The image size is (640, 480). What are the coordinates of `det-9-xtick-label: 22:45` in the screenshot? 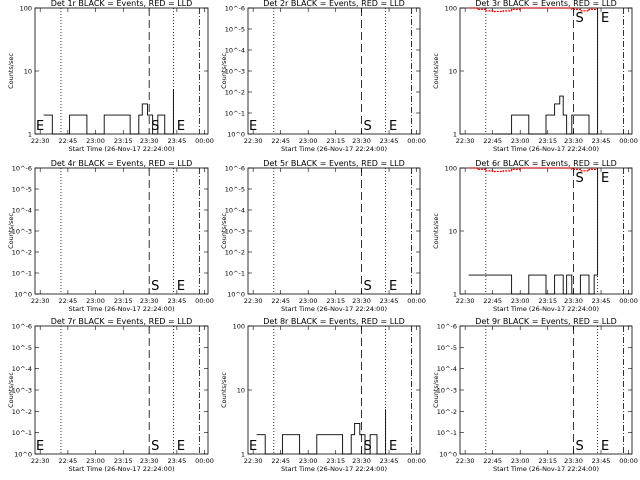 It's located at (492, 461).